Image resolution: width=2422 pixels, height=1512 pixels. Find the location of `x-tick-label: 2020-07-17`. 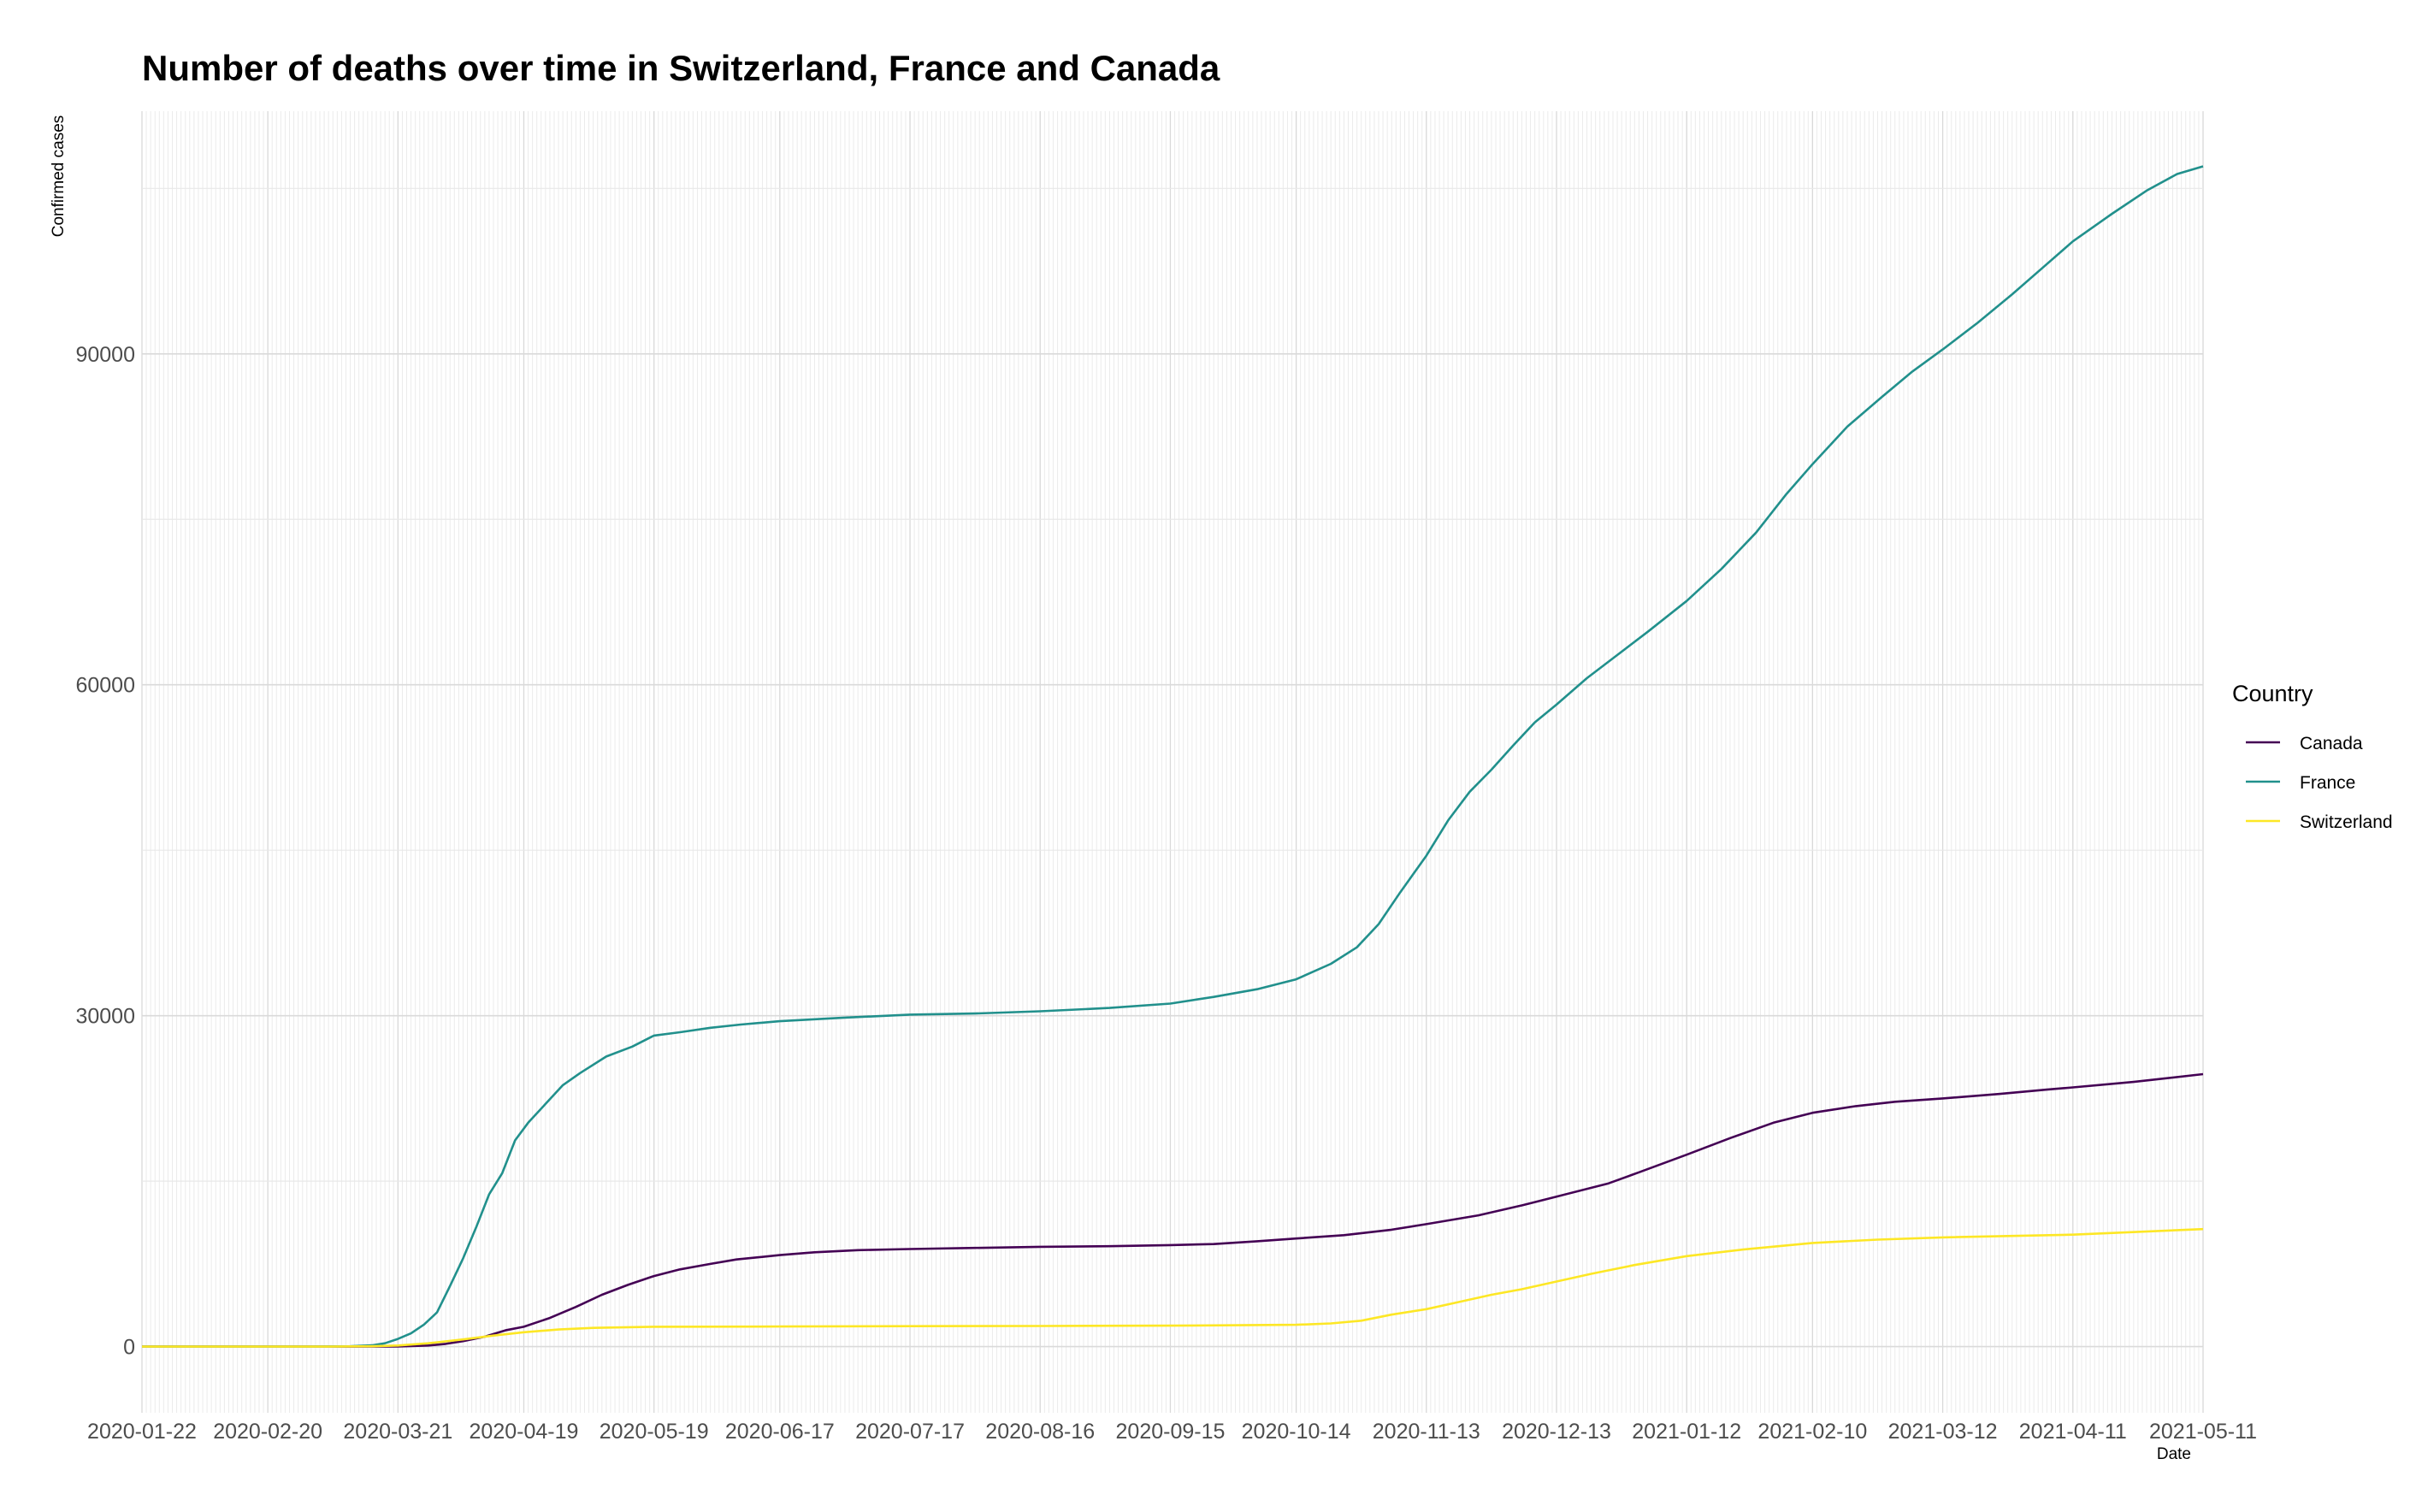

x-tick-label: 2020-07-17 is located at coordinates (910, 1432).